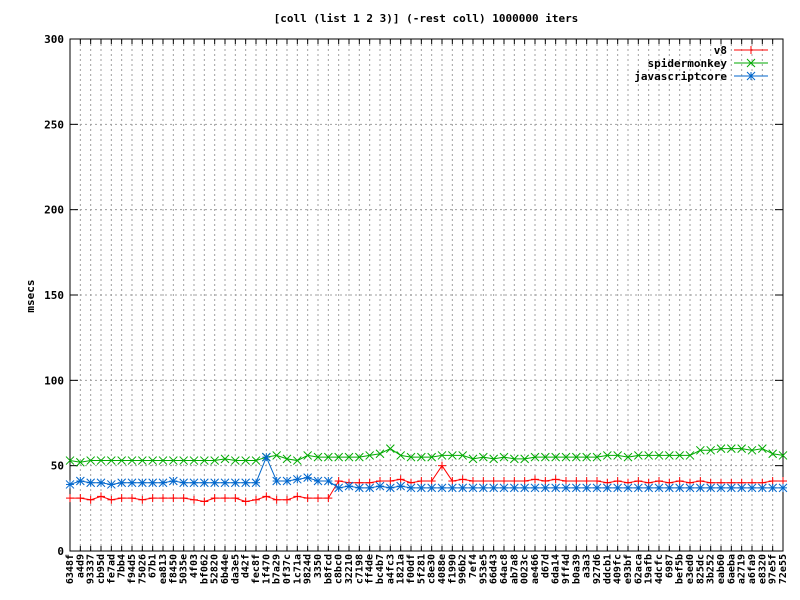 This screenshot has height=600, width=800. I want to click on x-tick-label: e93bf, so click(628, 569).